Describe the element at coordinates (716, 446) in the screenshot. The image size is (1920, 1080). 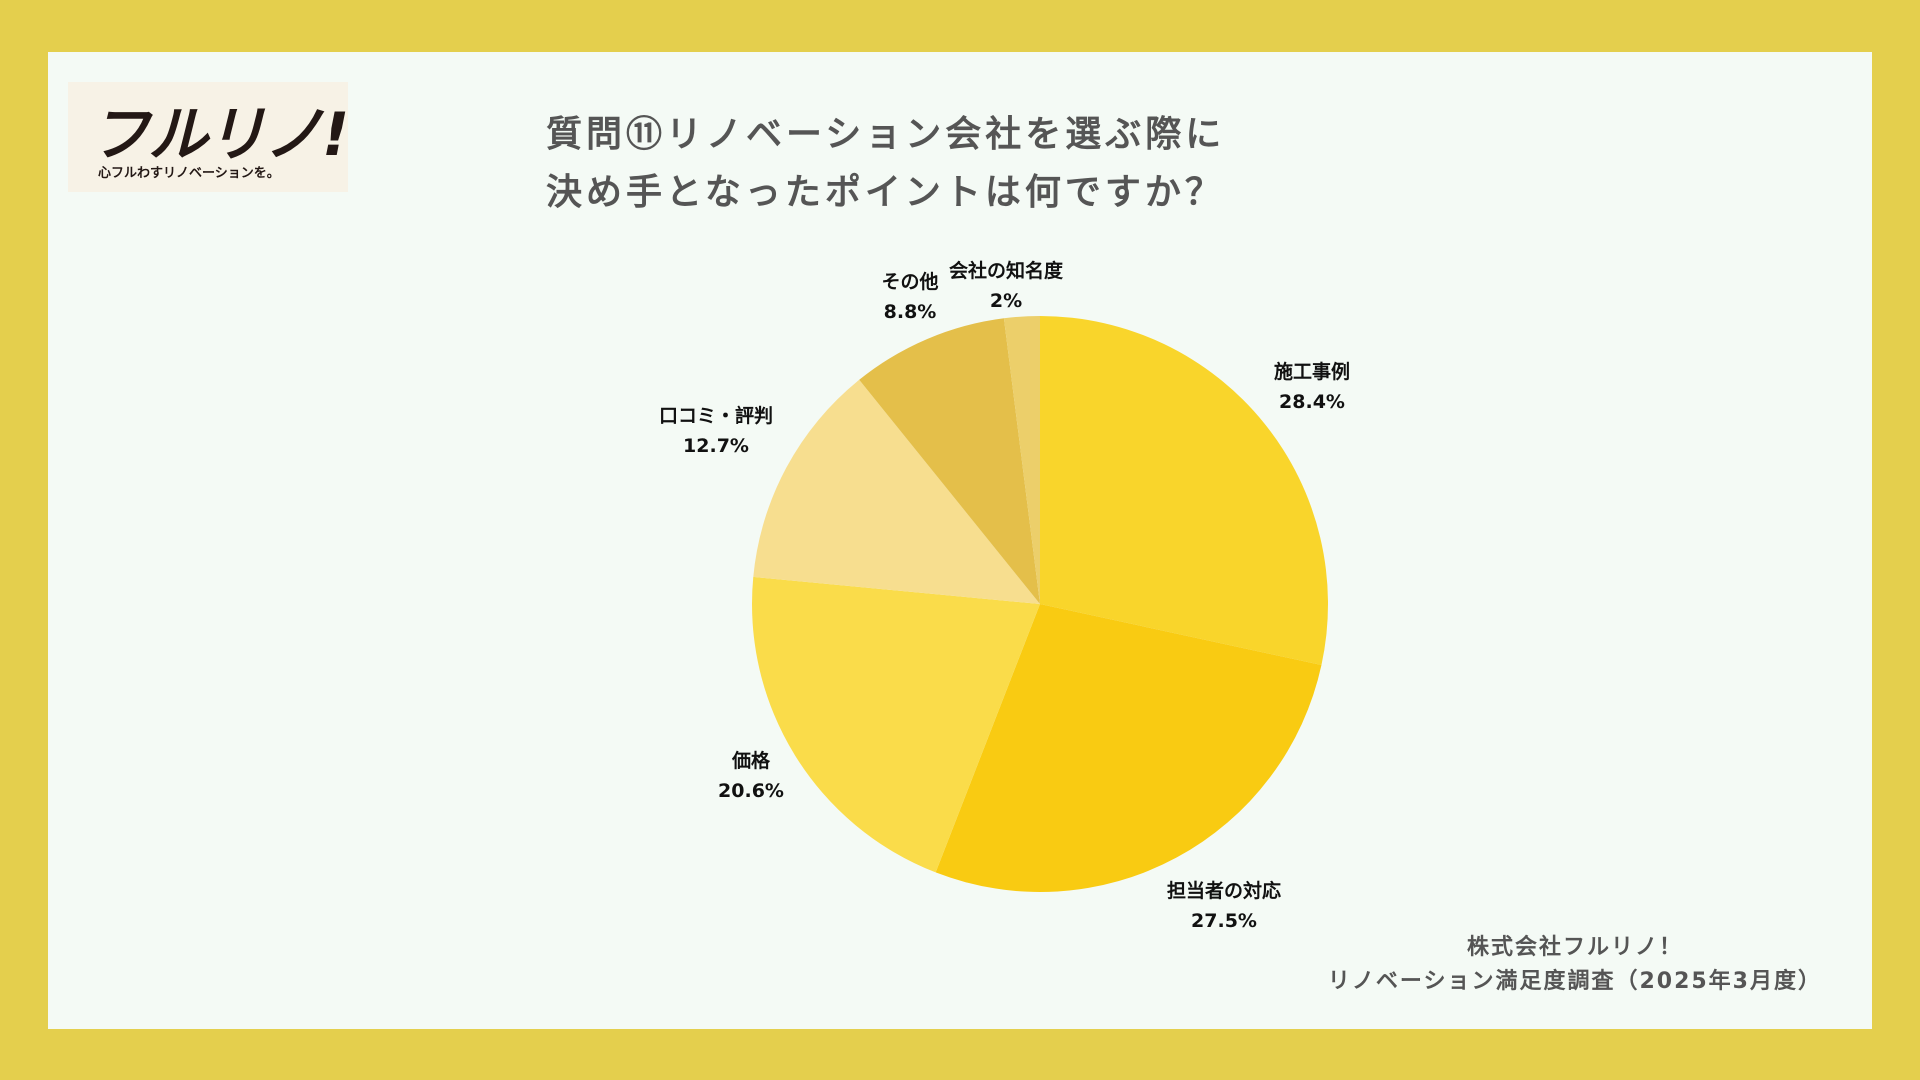
I see `slice-value-label: 12.7%` at that location.